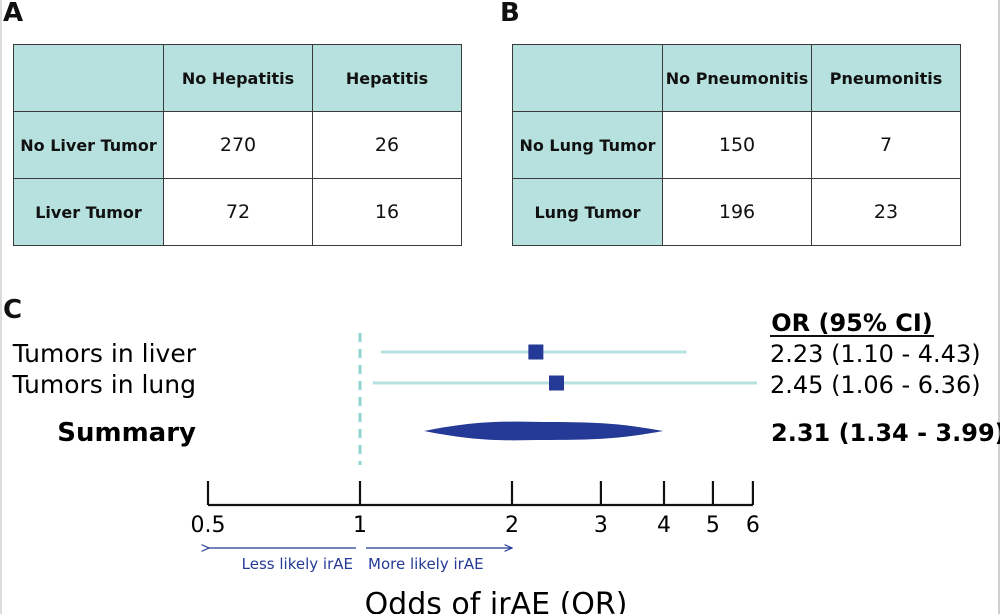  Describe the element at coordinates (387, 145) in the screenshot. I see `cell-no-liver-hepatitis: 26` at that location.